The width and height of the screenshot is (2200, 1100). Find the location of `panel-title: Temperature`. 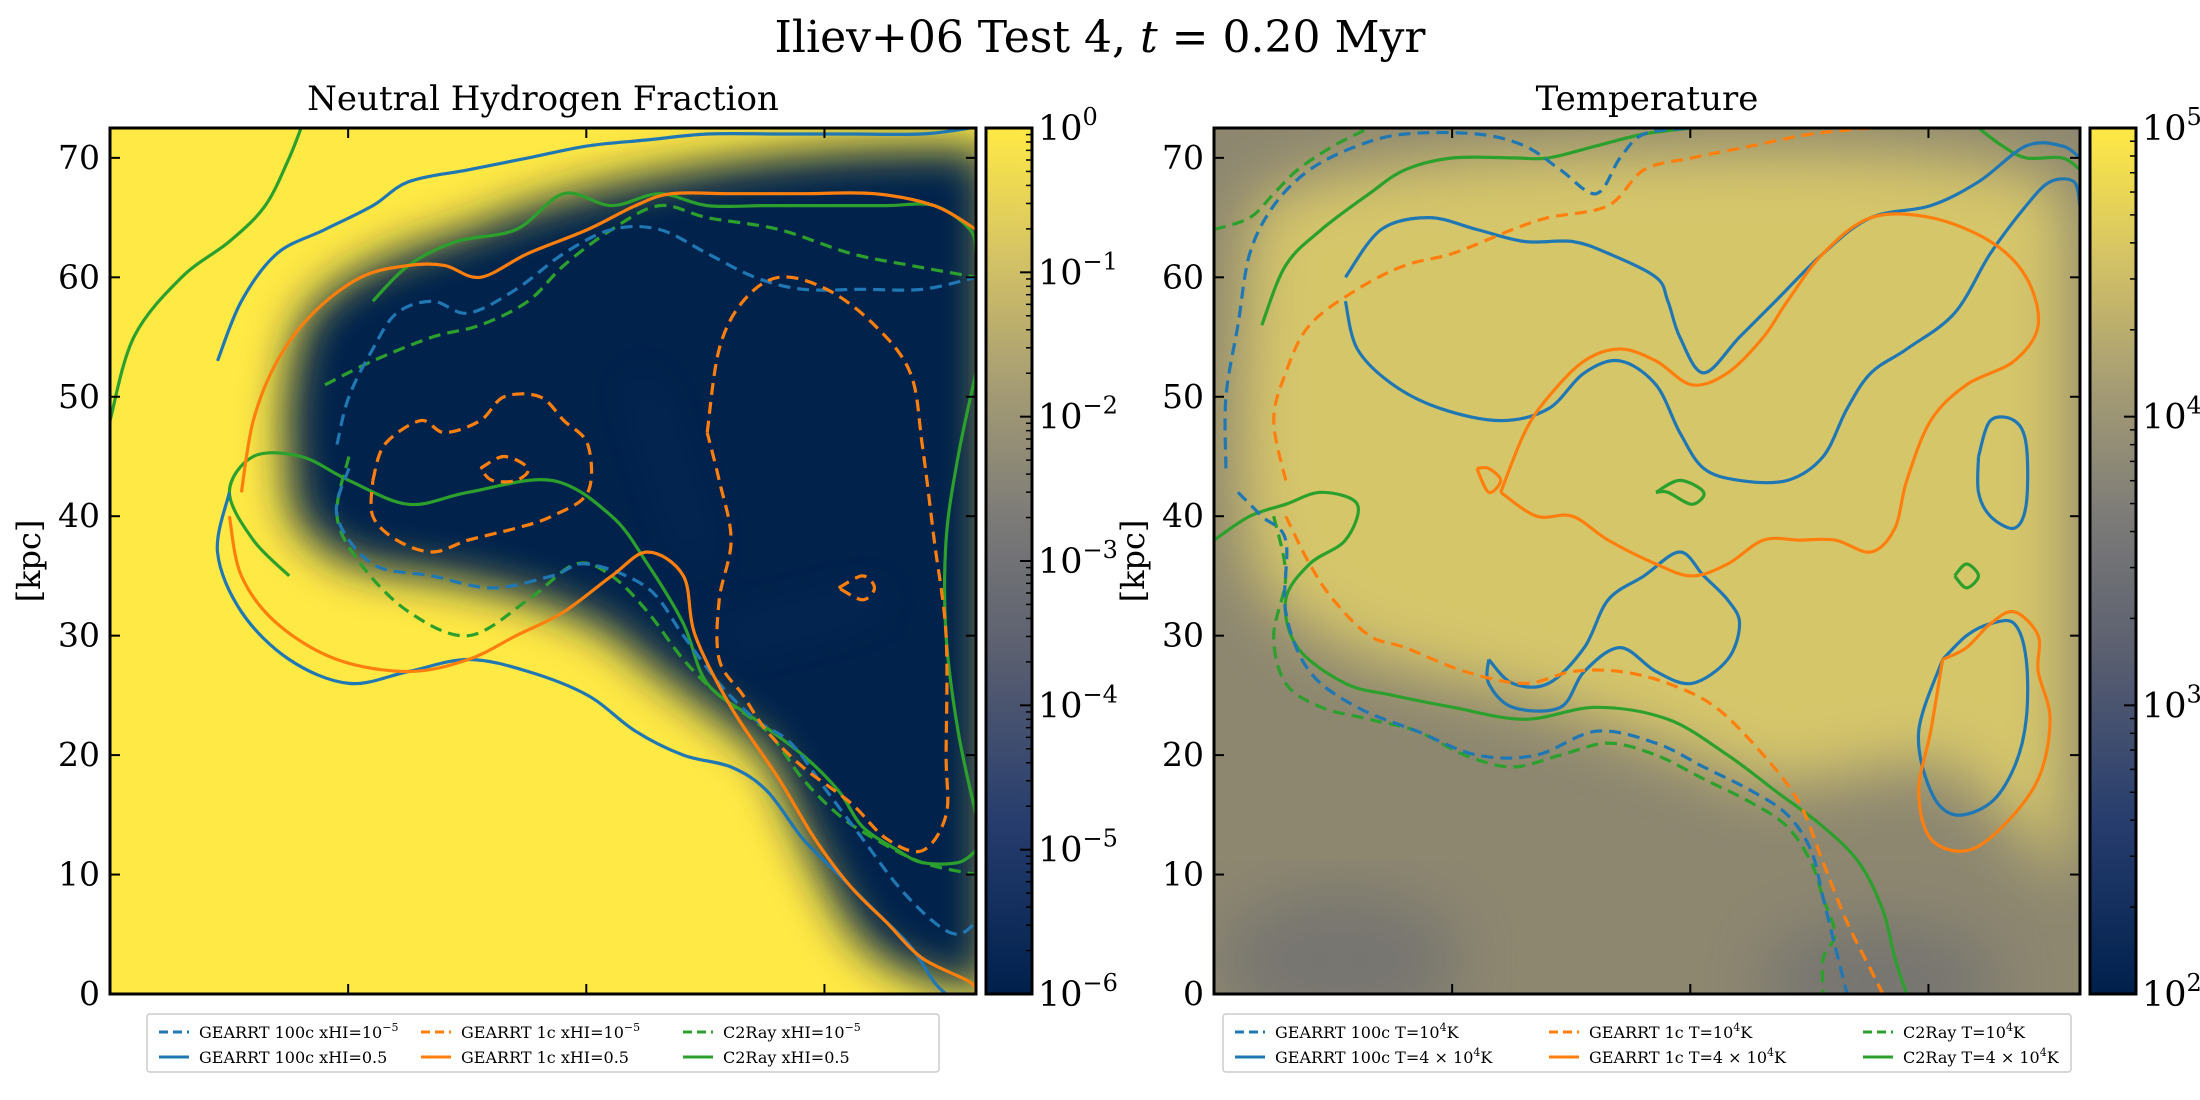

panel-title: Temperature is located at coordinates (1647, 99).